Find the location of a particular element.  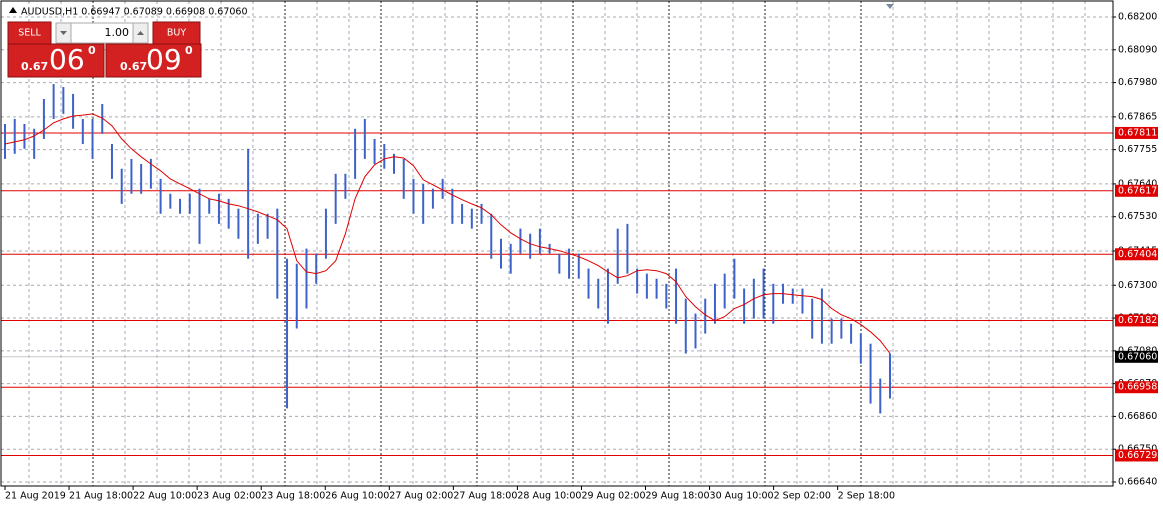

x-tick-label: 2 Sep 18:00 is located at coordinates (866, 496).